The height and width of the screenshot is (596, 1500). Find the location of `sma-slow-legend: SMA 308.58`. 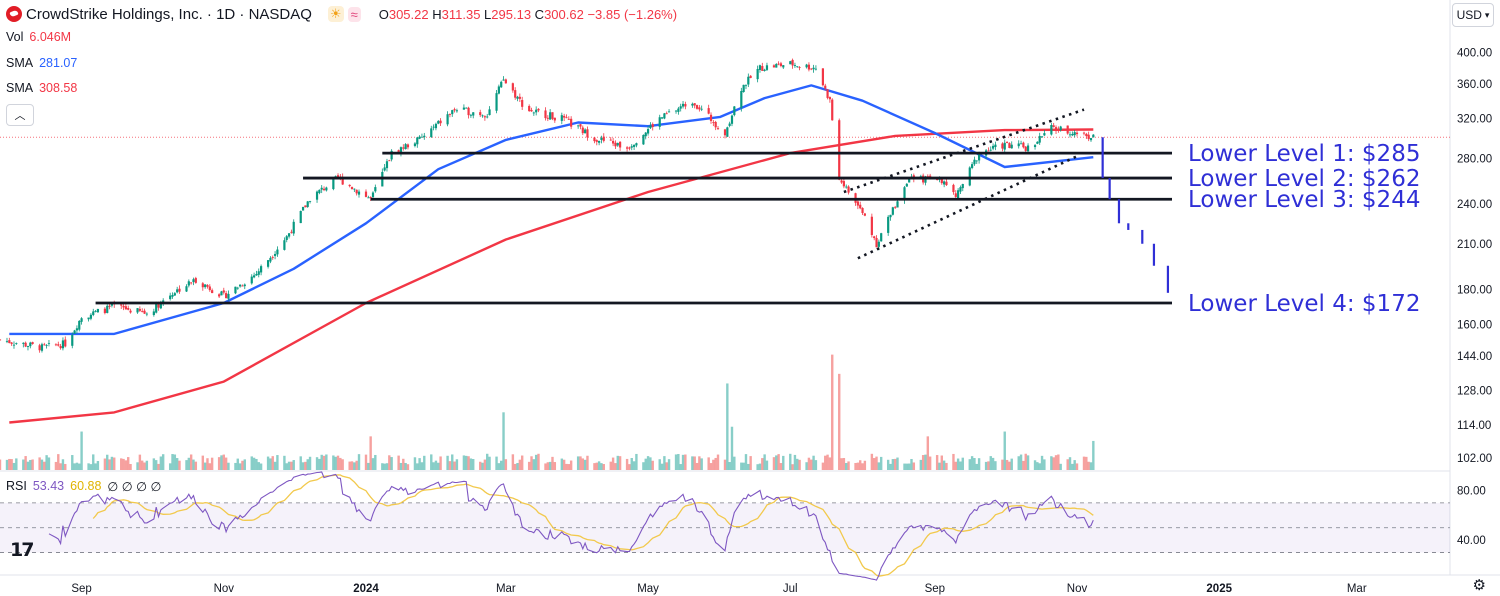

sma-slow-legend: SMA 308.58 is located at coordinates (41, 88).